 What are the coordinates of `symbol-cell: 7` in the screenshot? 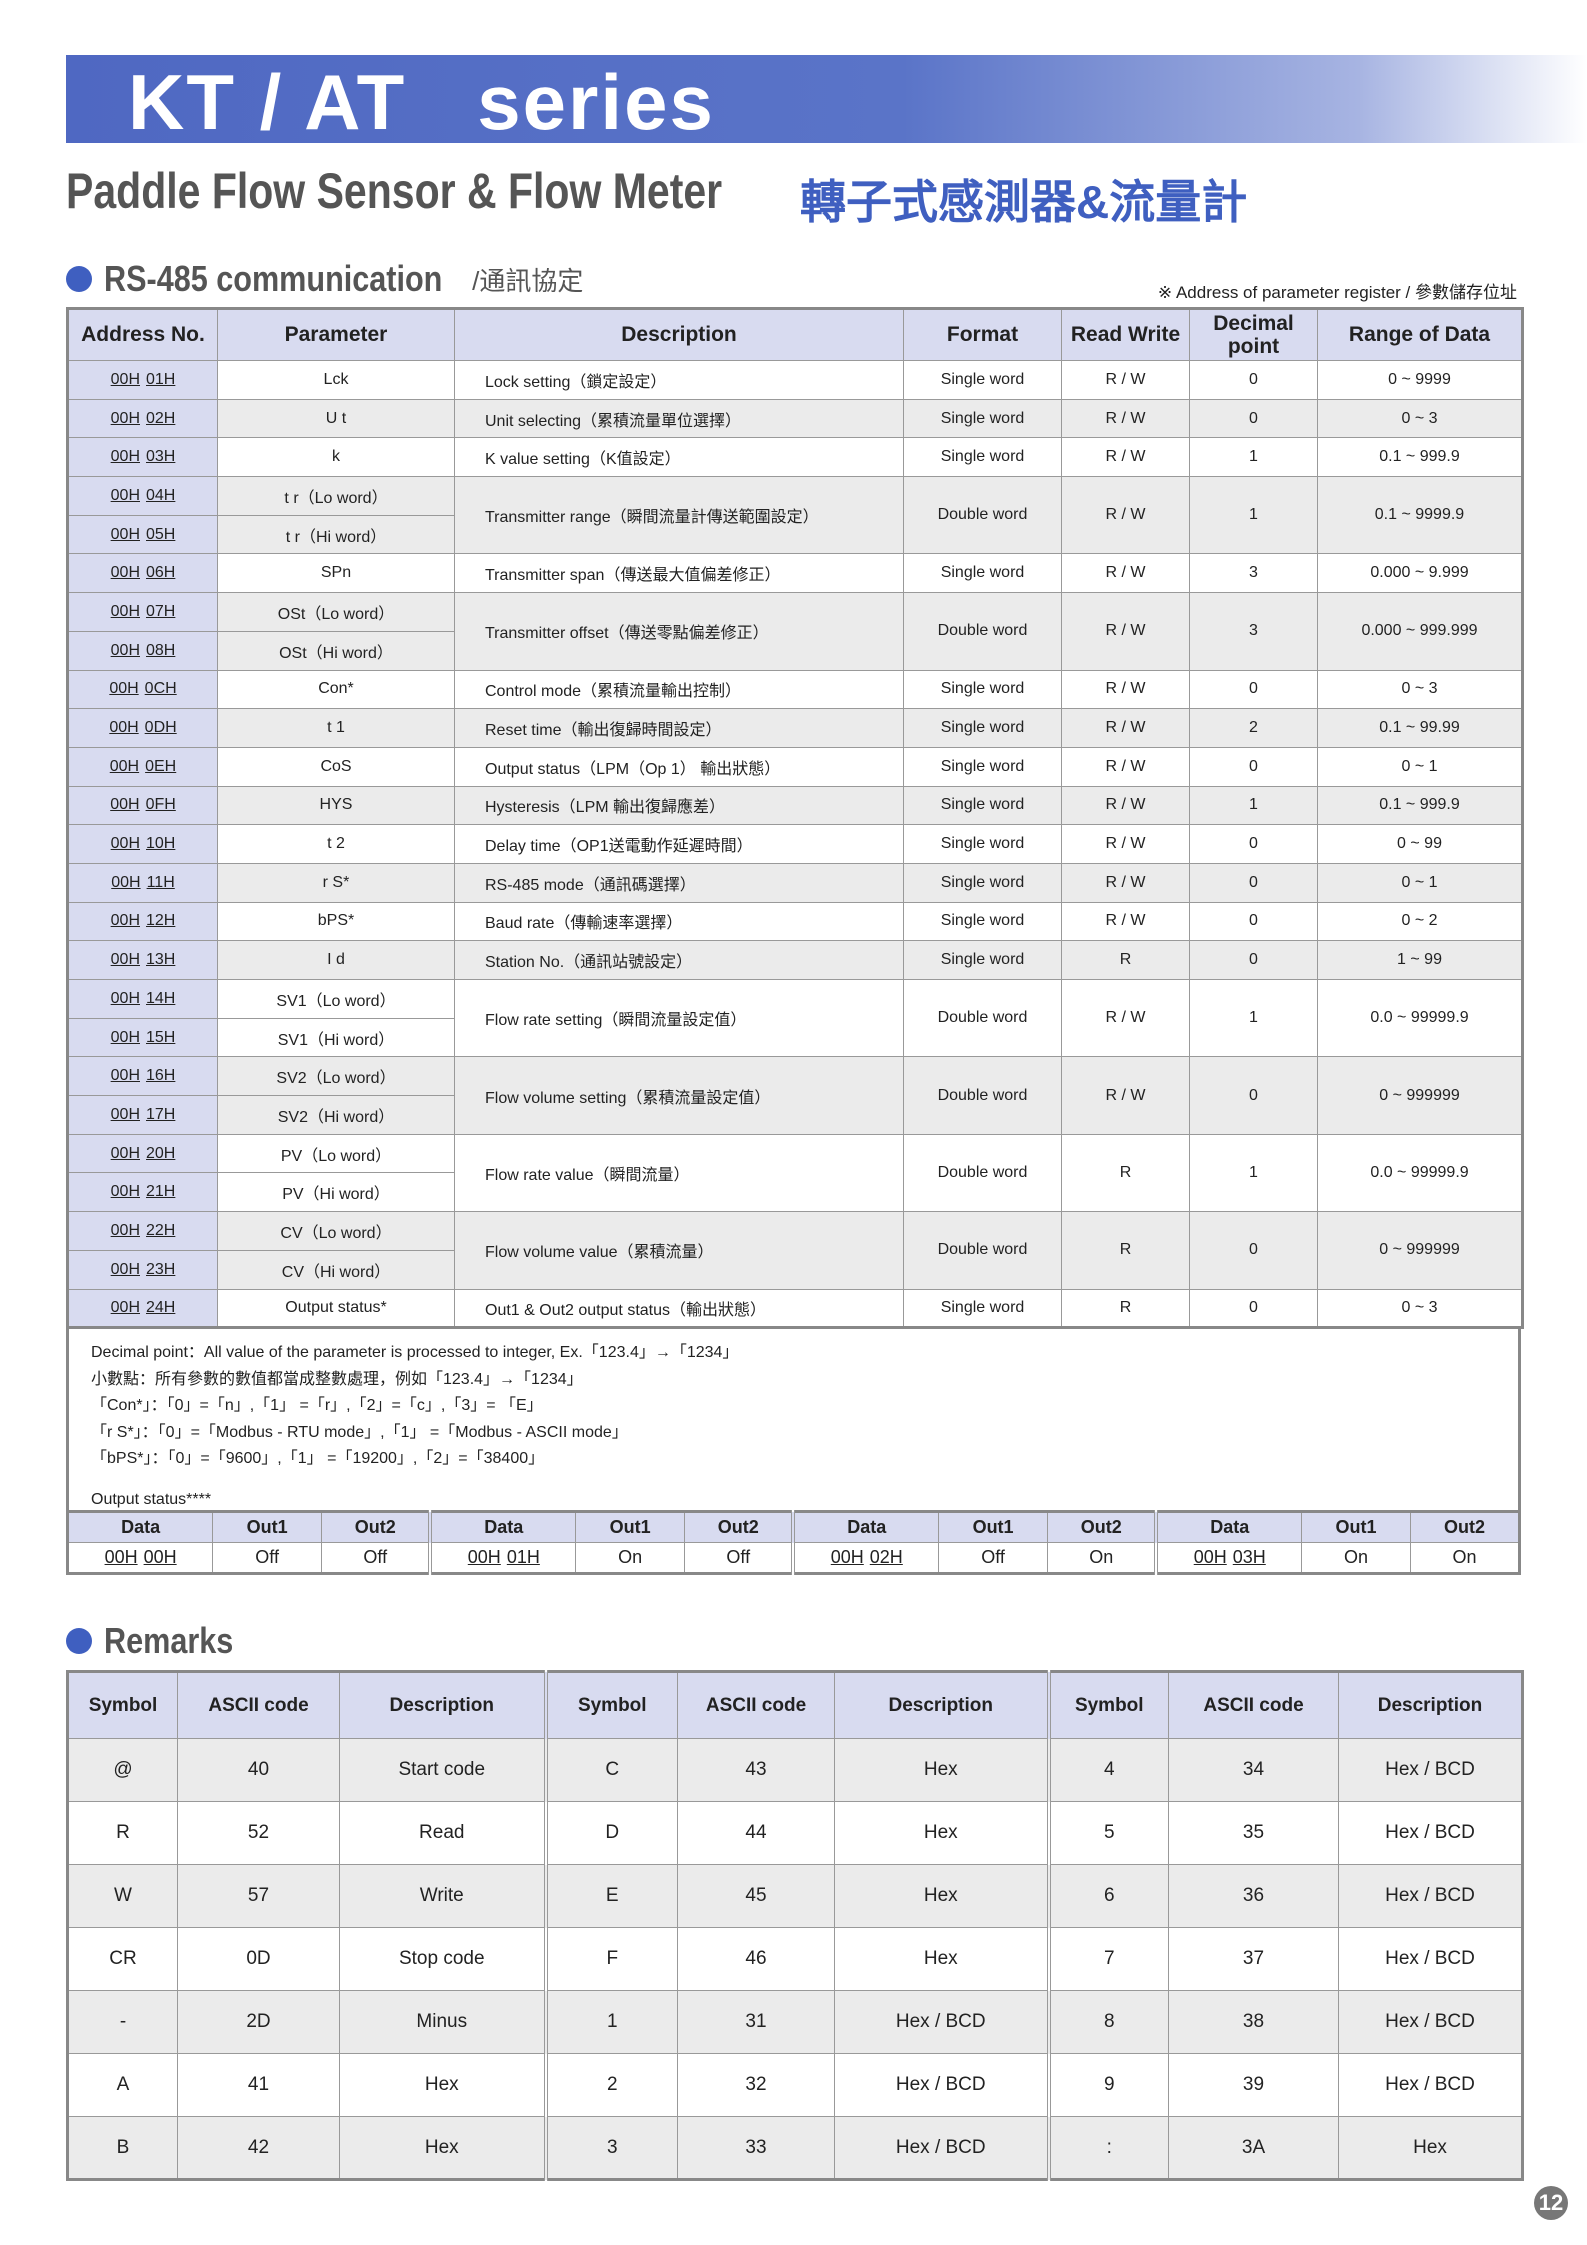 It's located at (1107, 1959).